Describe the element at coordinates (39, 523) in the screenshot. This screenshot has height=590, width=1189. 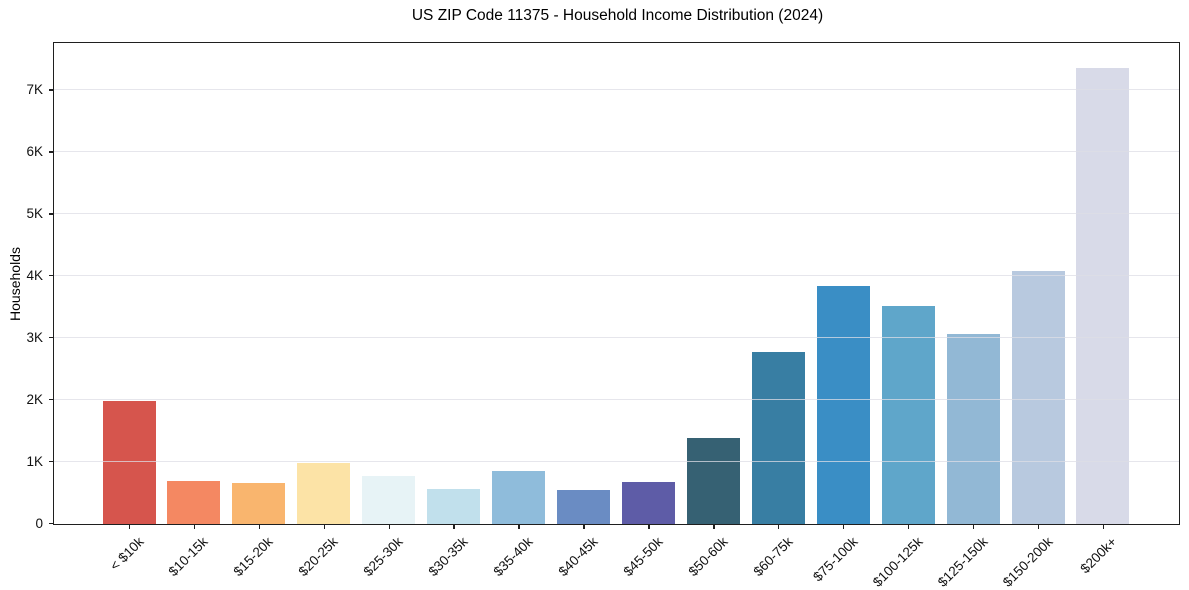
I see `y-tick-label-0: 0` at that location.